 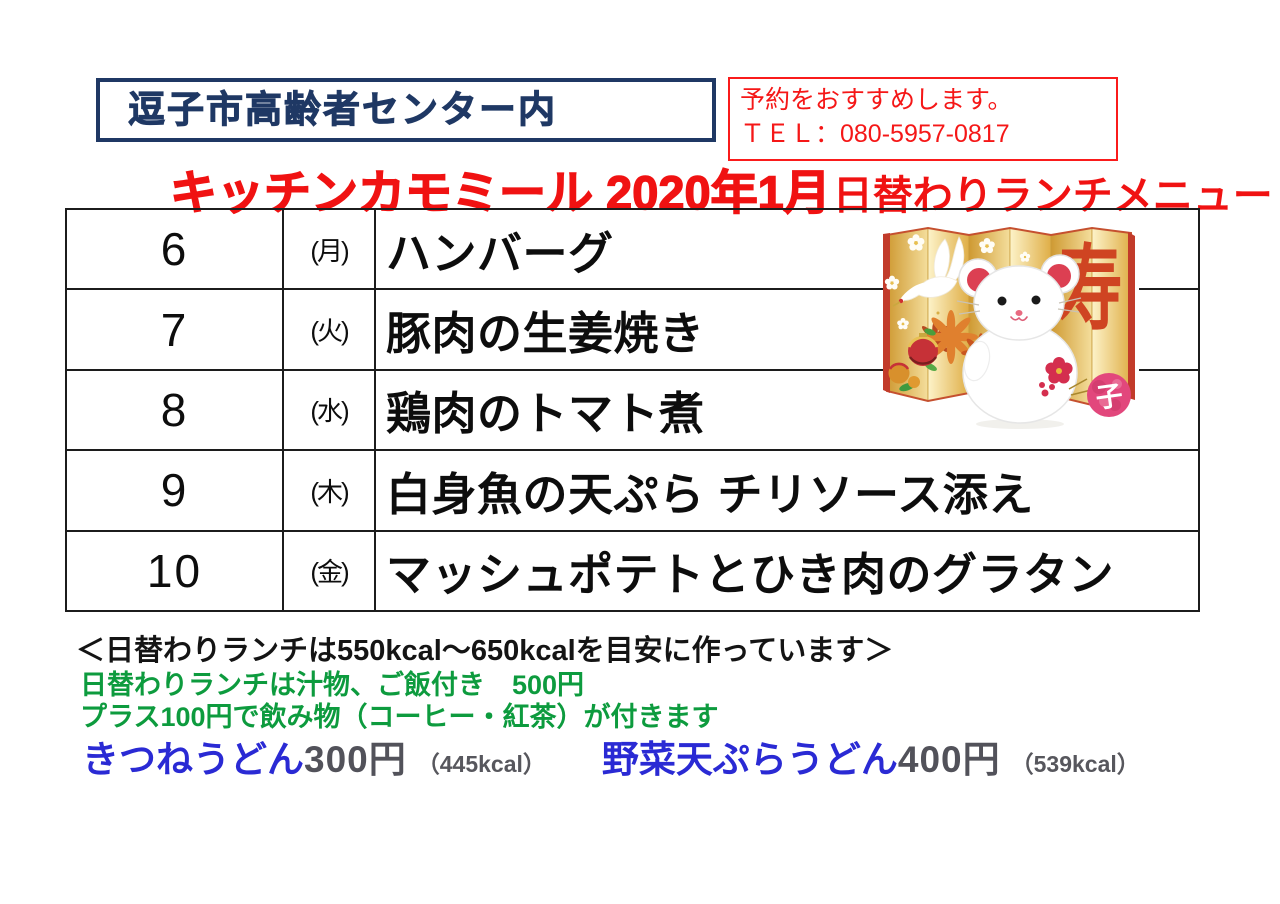 What do you see at coordinates (174, 329) in the screenshot?
I see `menu-date: 7` at bounding box center [174, 329].